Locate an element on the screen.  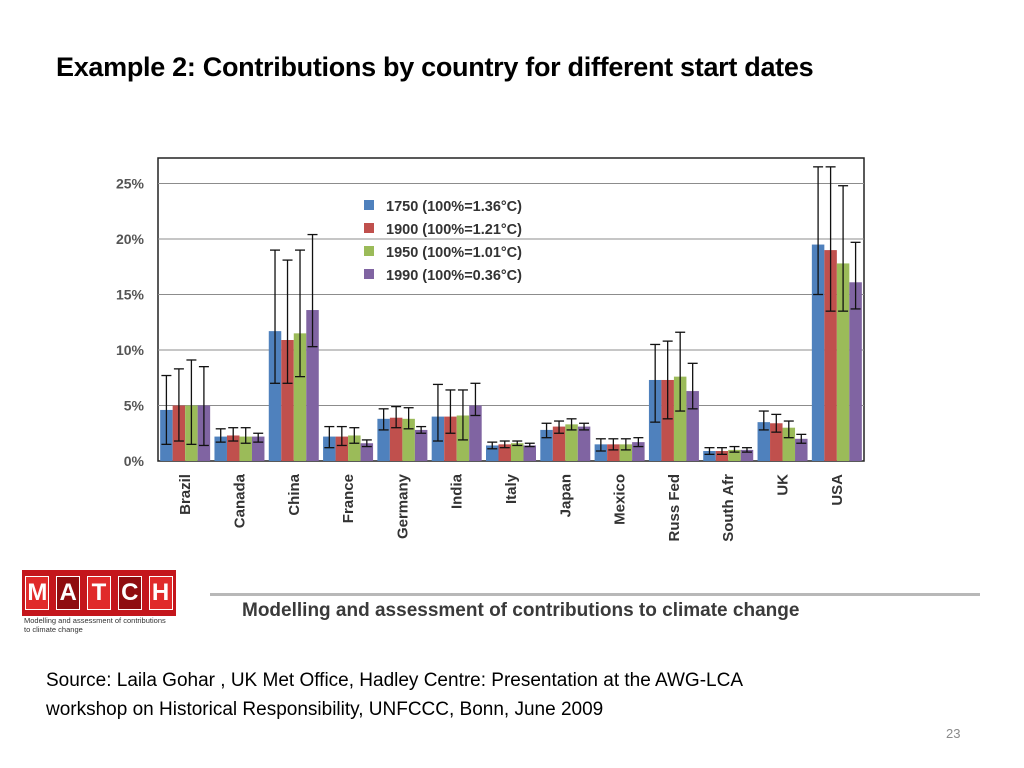
x-category-label: South Afr is located at coordinates (728, 508).